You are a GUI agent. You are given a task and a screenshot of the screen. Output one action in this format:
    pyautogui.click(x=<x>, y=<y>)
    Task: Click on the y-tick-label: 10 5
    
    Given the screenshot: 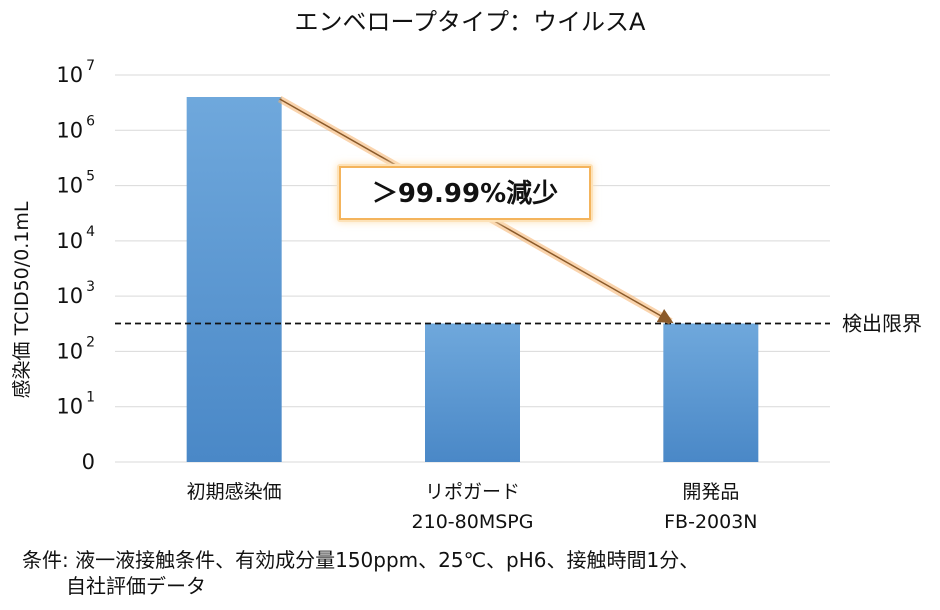 What is the action you would take?
    pyautogui.click(x=75, y=183)
    